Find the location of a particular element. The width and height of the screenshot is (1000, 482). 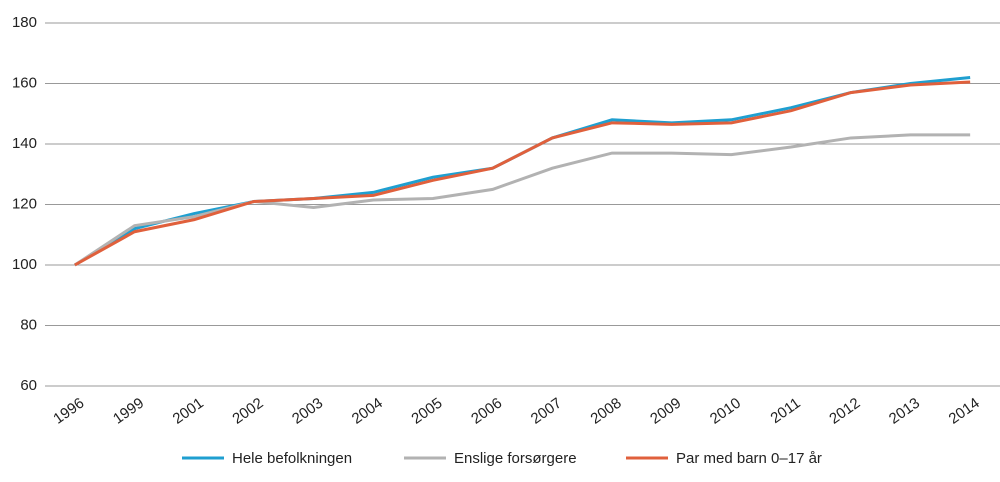

y-tick-label: 60 is located at coordinates (28, 385).